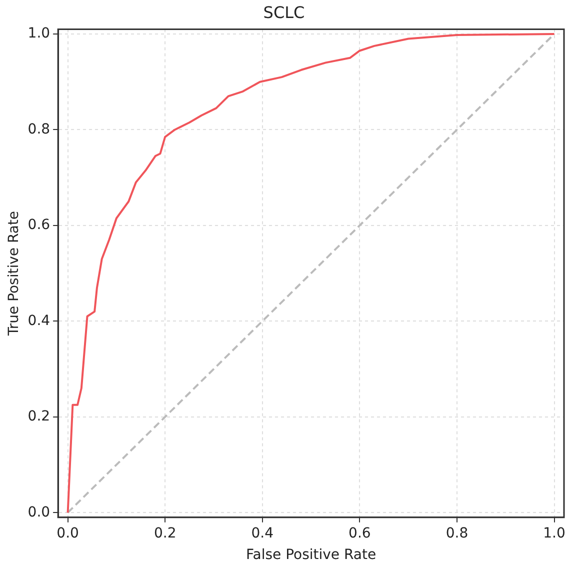 This screenshot has height=570, width=586. What do you see at coordinates (554, 533) in the screenshot?
I see `x-tick-label: 1.0` at bounding box center [554, 533].